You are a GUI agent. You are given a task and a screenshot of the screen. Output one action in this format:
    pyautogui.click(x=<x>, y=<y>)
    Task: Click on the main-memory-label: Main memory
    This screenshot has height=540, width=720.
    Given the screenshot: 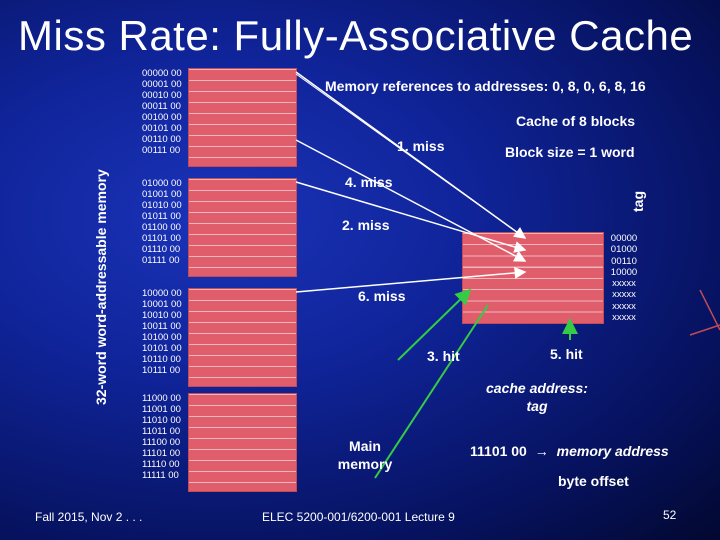 What is the action you would take?
    pyautogui.click(x=365, y=455)
    